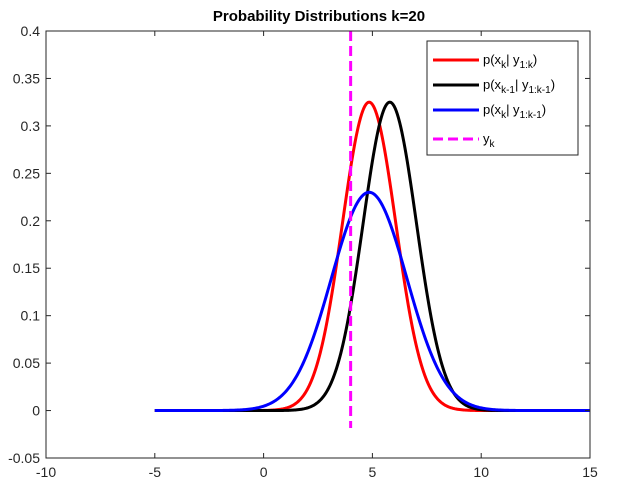  Describe the element at coordinates (519, 86) in the screenshot. I see `legend-label-1: p(xk-1| y1:k-1)` at that location.